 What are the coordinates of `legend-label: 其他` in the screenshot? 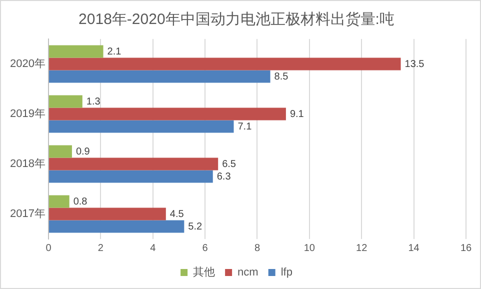 It's located at (204, 272).